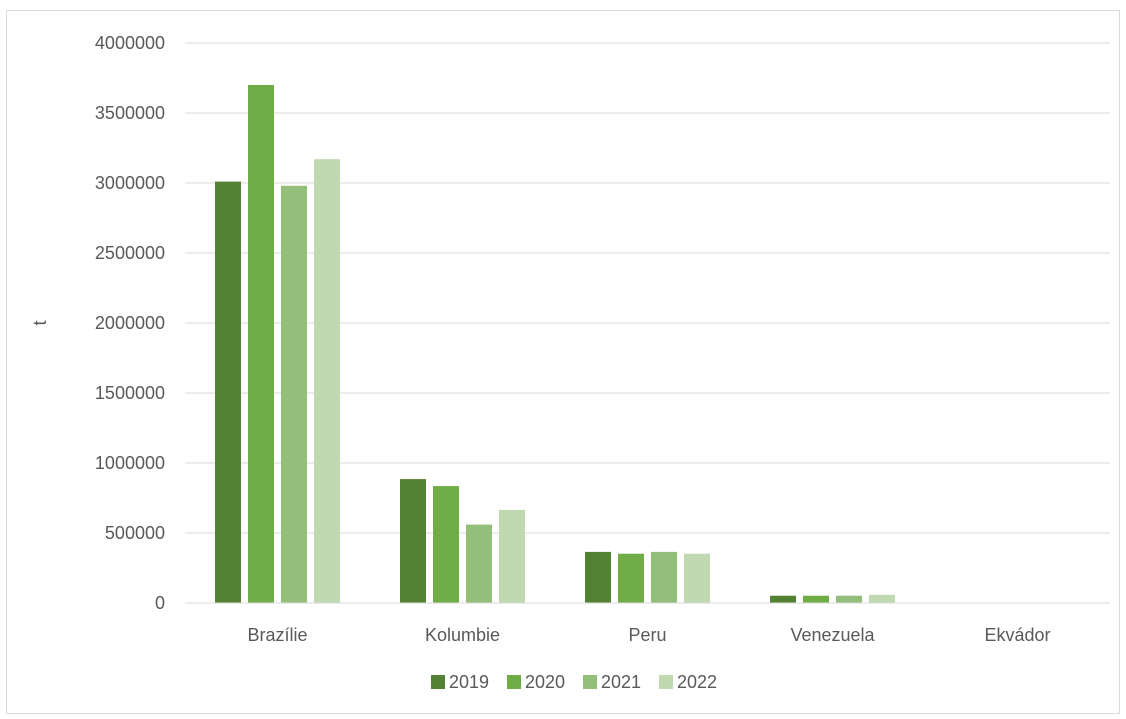  What do you see at coordinates (666, 682) in the screenshot?
I see `legend-swatch-2022` at bounding box center [666, 682].